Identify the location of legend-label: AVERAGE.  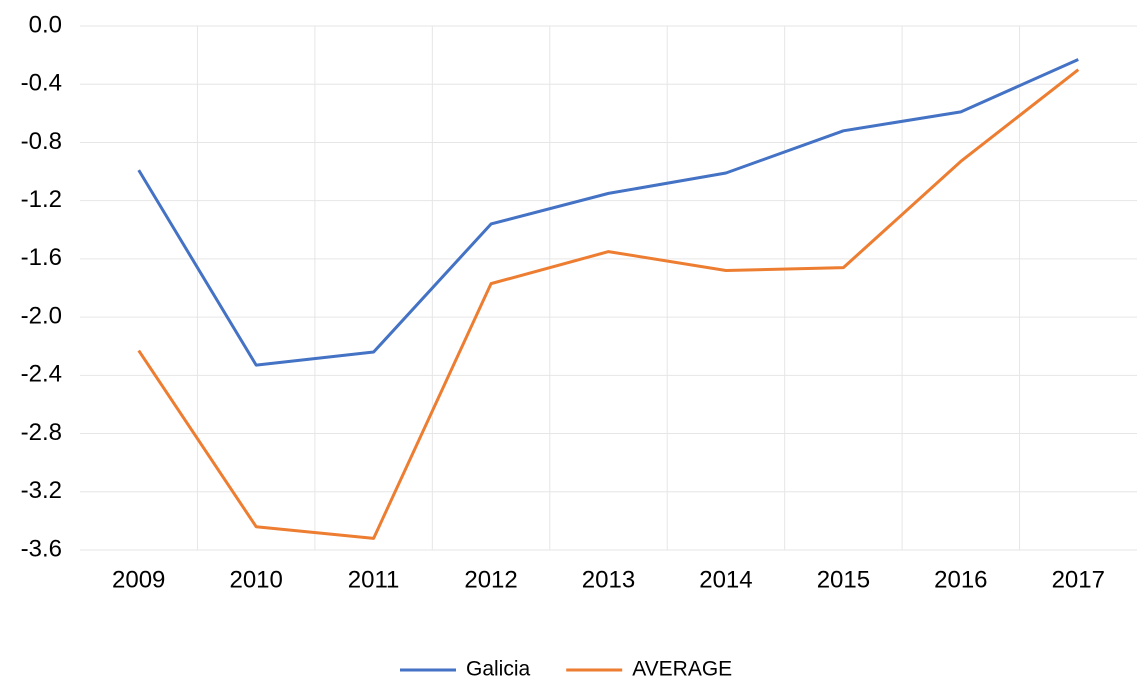
(682, 669).